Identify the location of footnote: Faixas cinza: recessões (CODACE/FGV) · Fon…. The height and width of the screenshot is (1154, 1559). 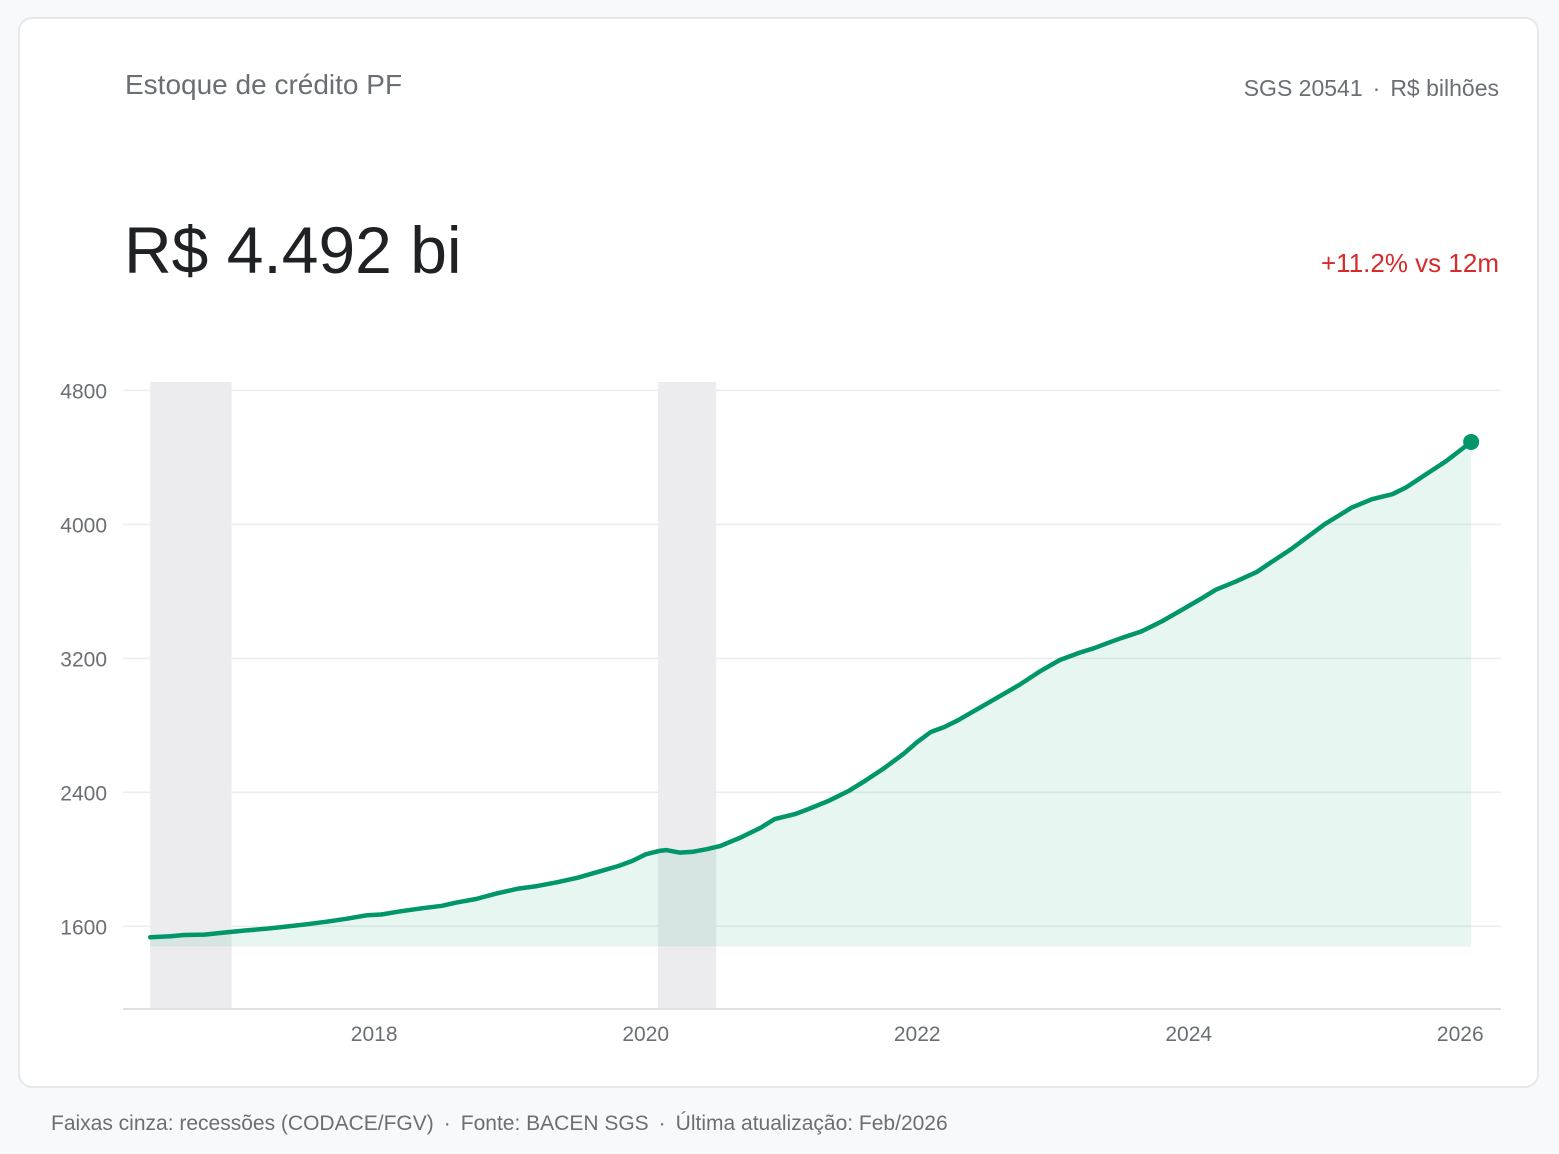
(499, 1124).